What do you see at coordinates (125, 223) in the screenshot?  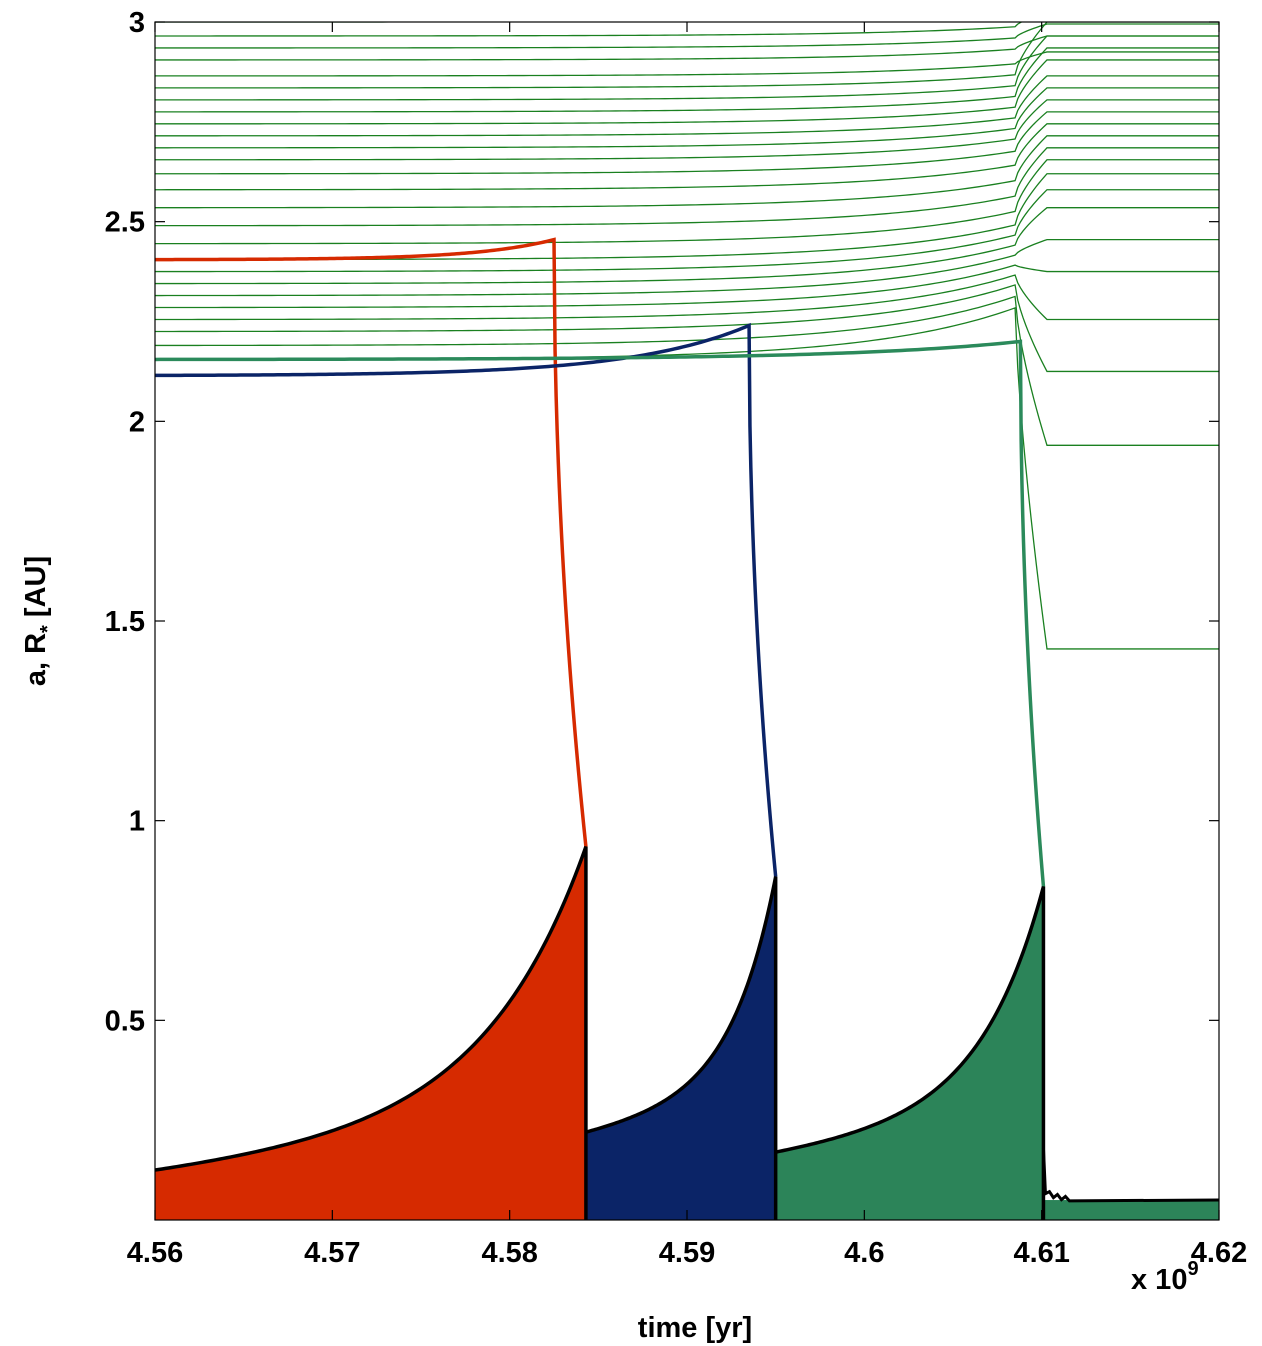 I see `y-tick-label: 2.5` at bounding box center [125, 223].